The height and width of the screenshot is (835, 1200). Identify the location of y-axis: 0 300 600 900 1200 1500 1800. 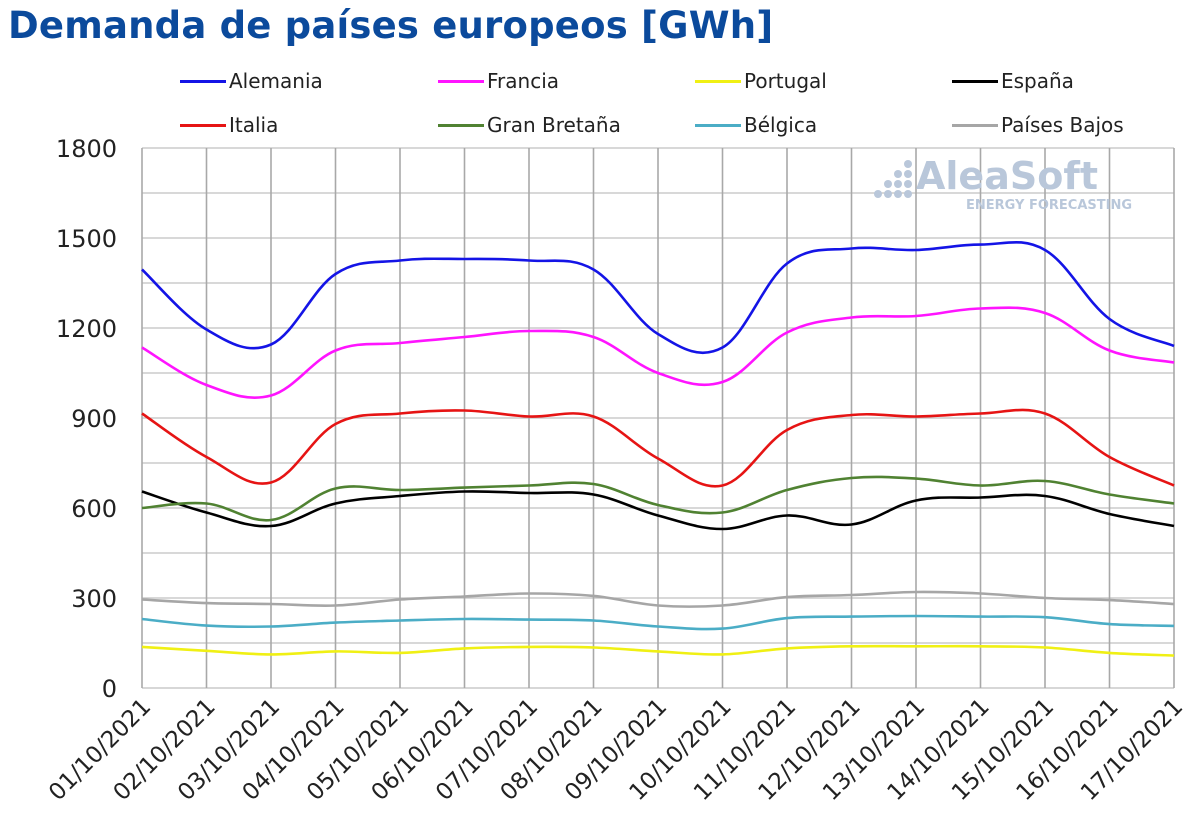
(86, 419).